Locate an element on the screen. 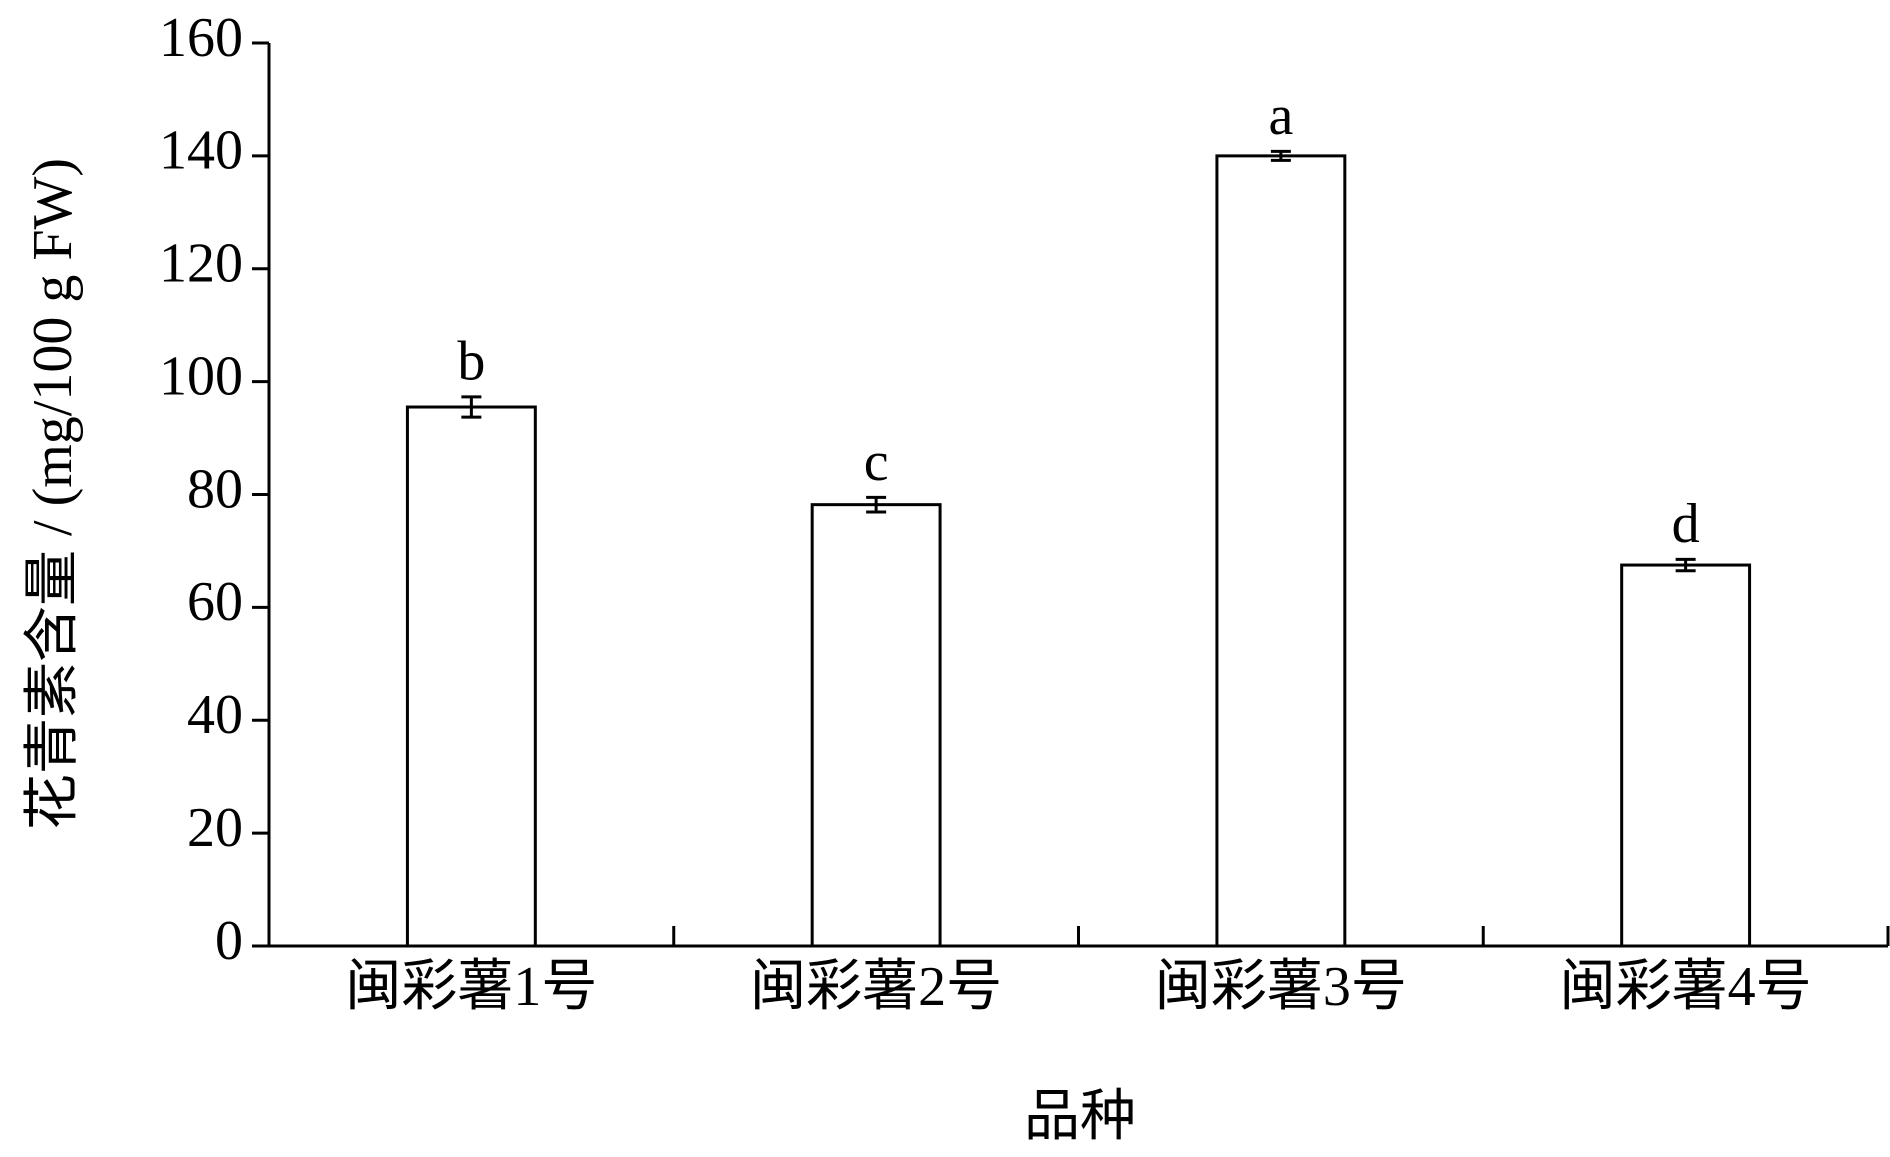  y-tick-label: 100 is located at coordinates (201, 376).